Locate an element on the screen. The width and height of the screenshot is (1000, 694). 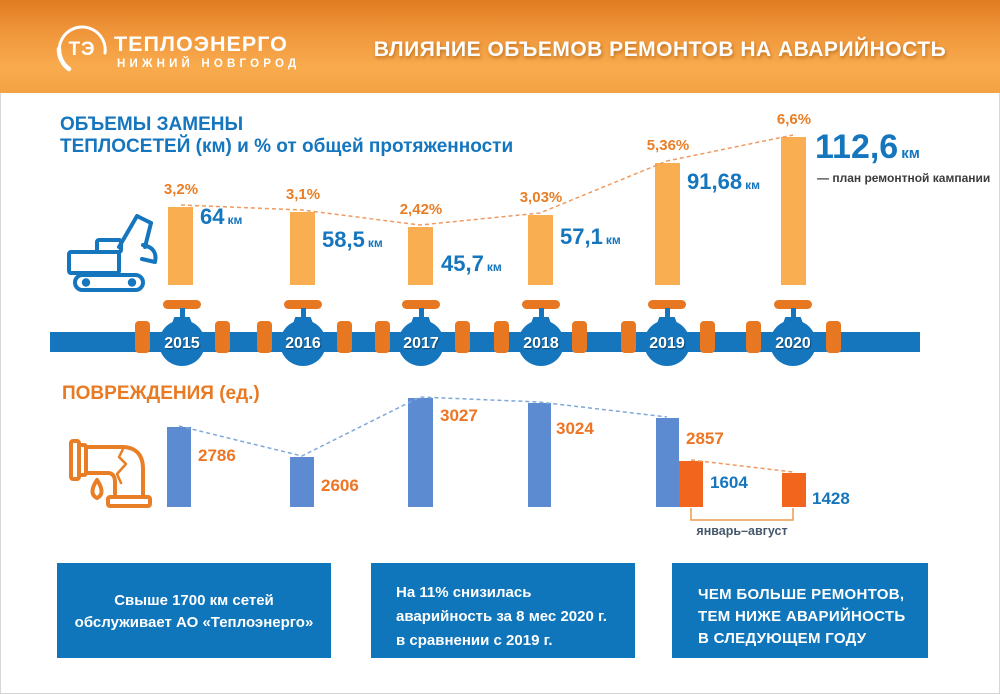
year-label: 2018 is located at coordinates (541, 343).